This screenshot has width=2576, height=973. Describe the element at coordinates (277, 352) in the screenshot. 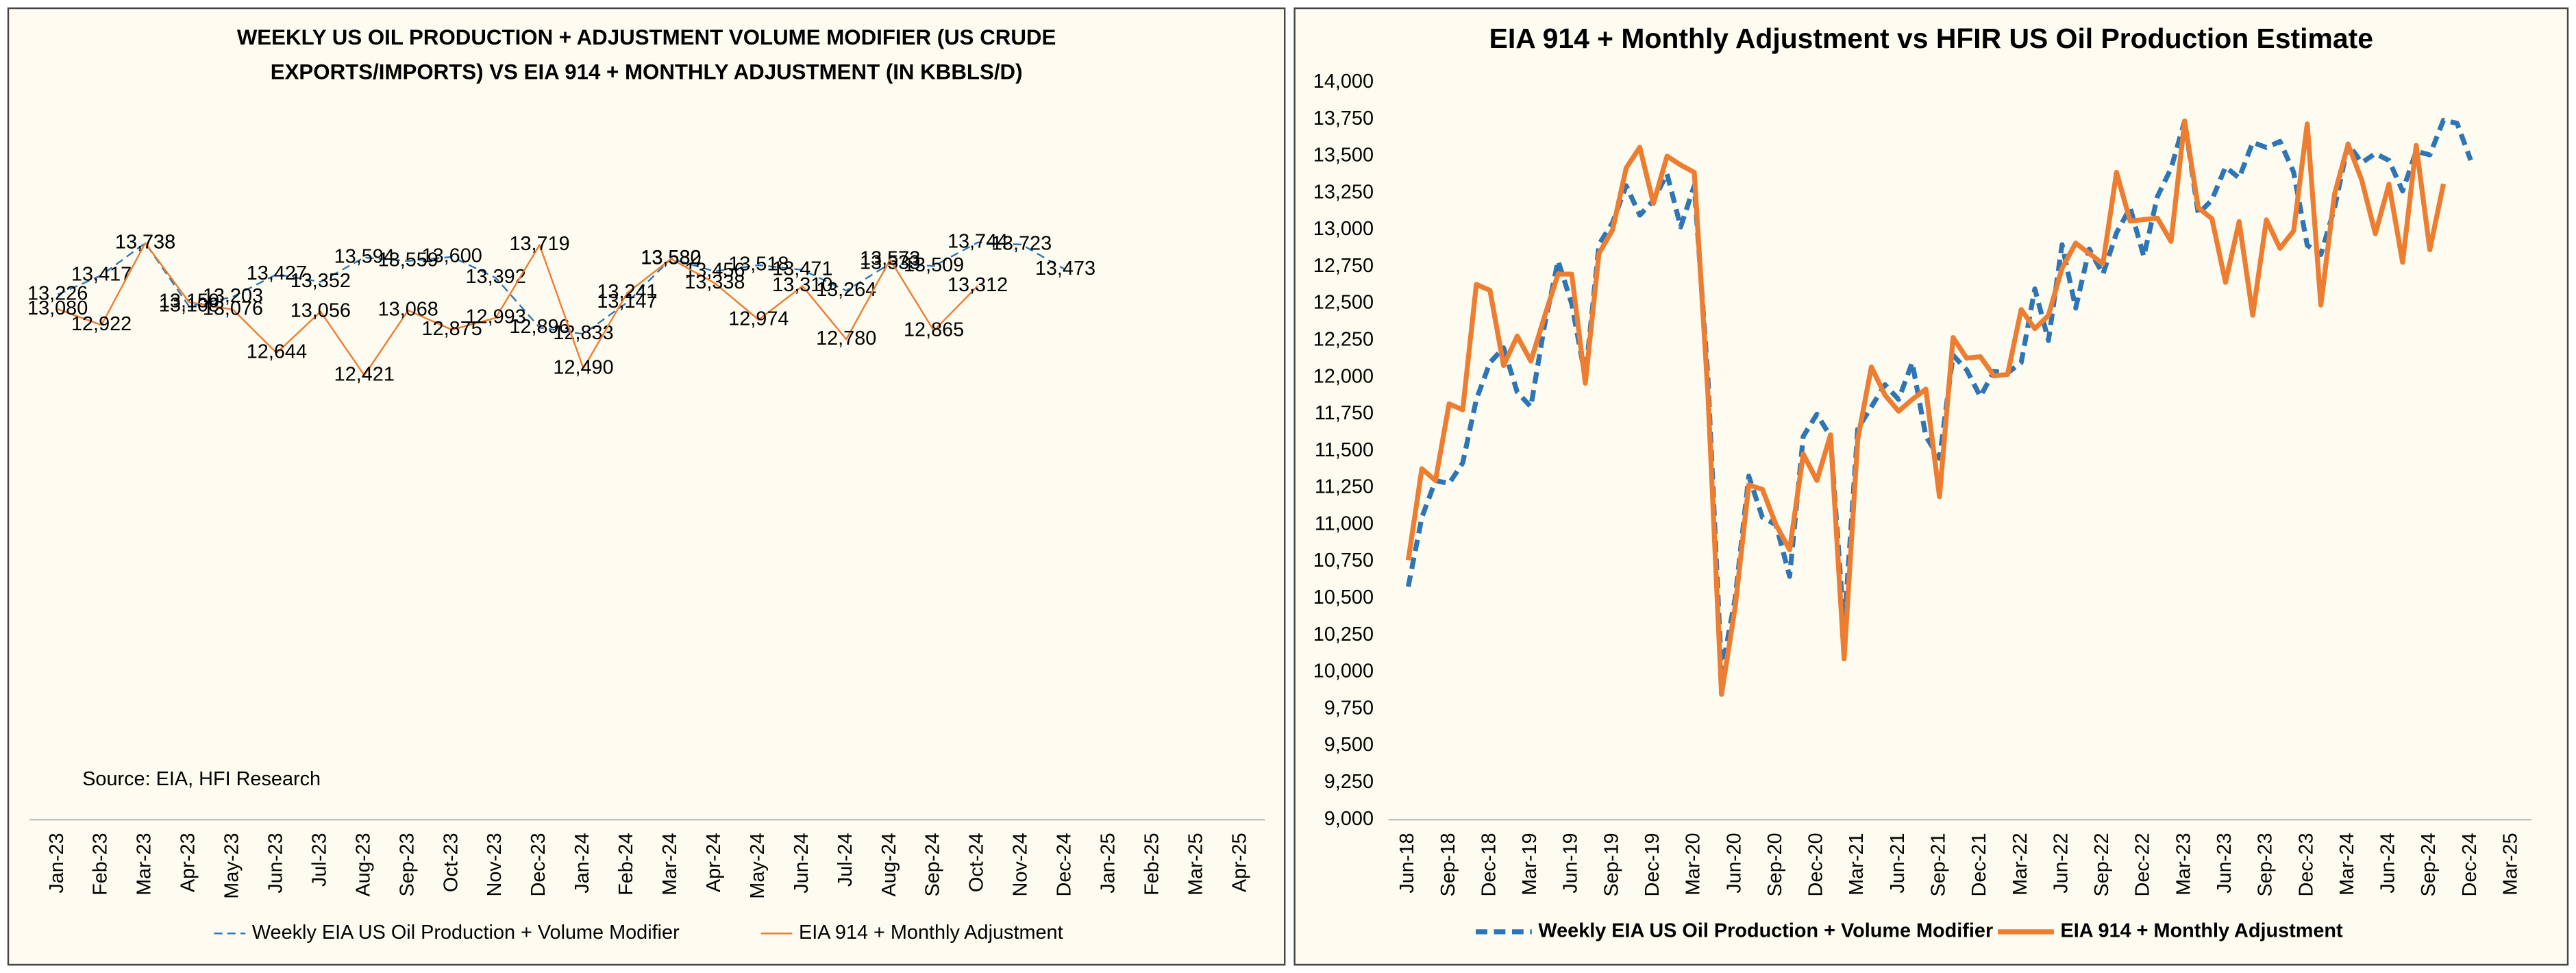

I see `data-label: 12,644` at that location.